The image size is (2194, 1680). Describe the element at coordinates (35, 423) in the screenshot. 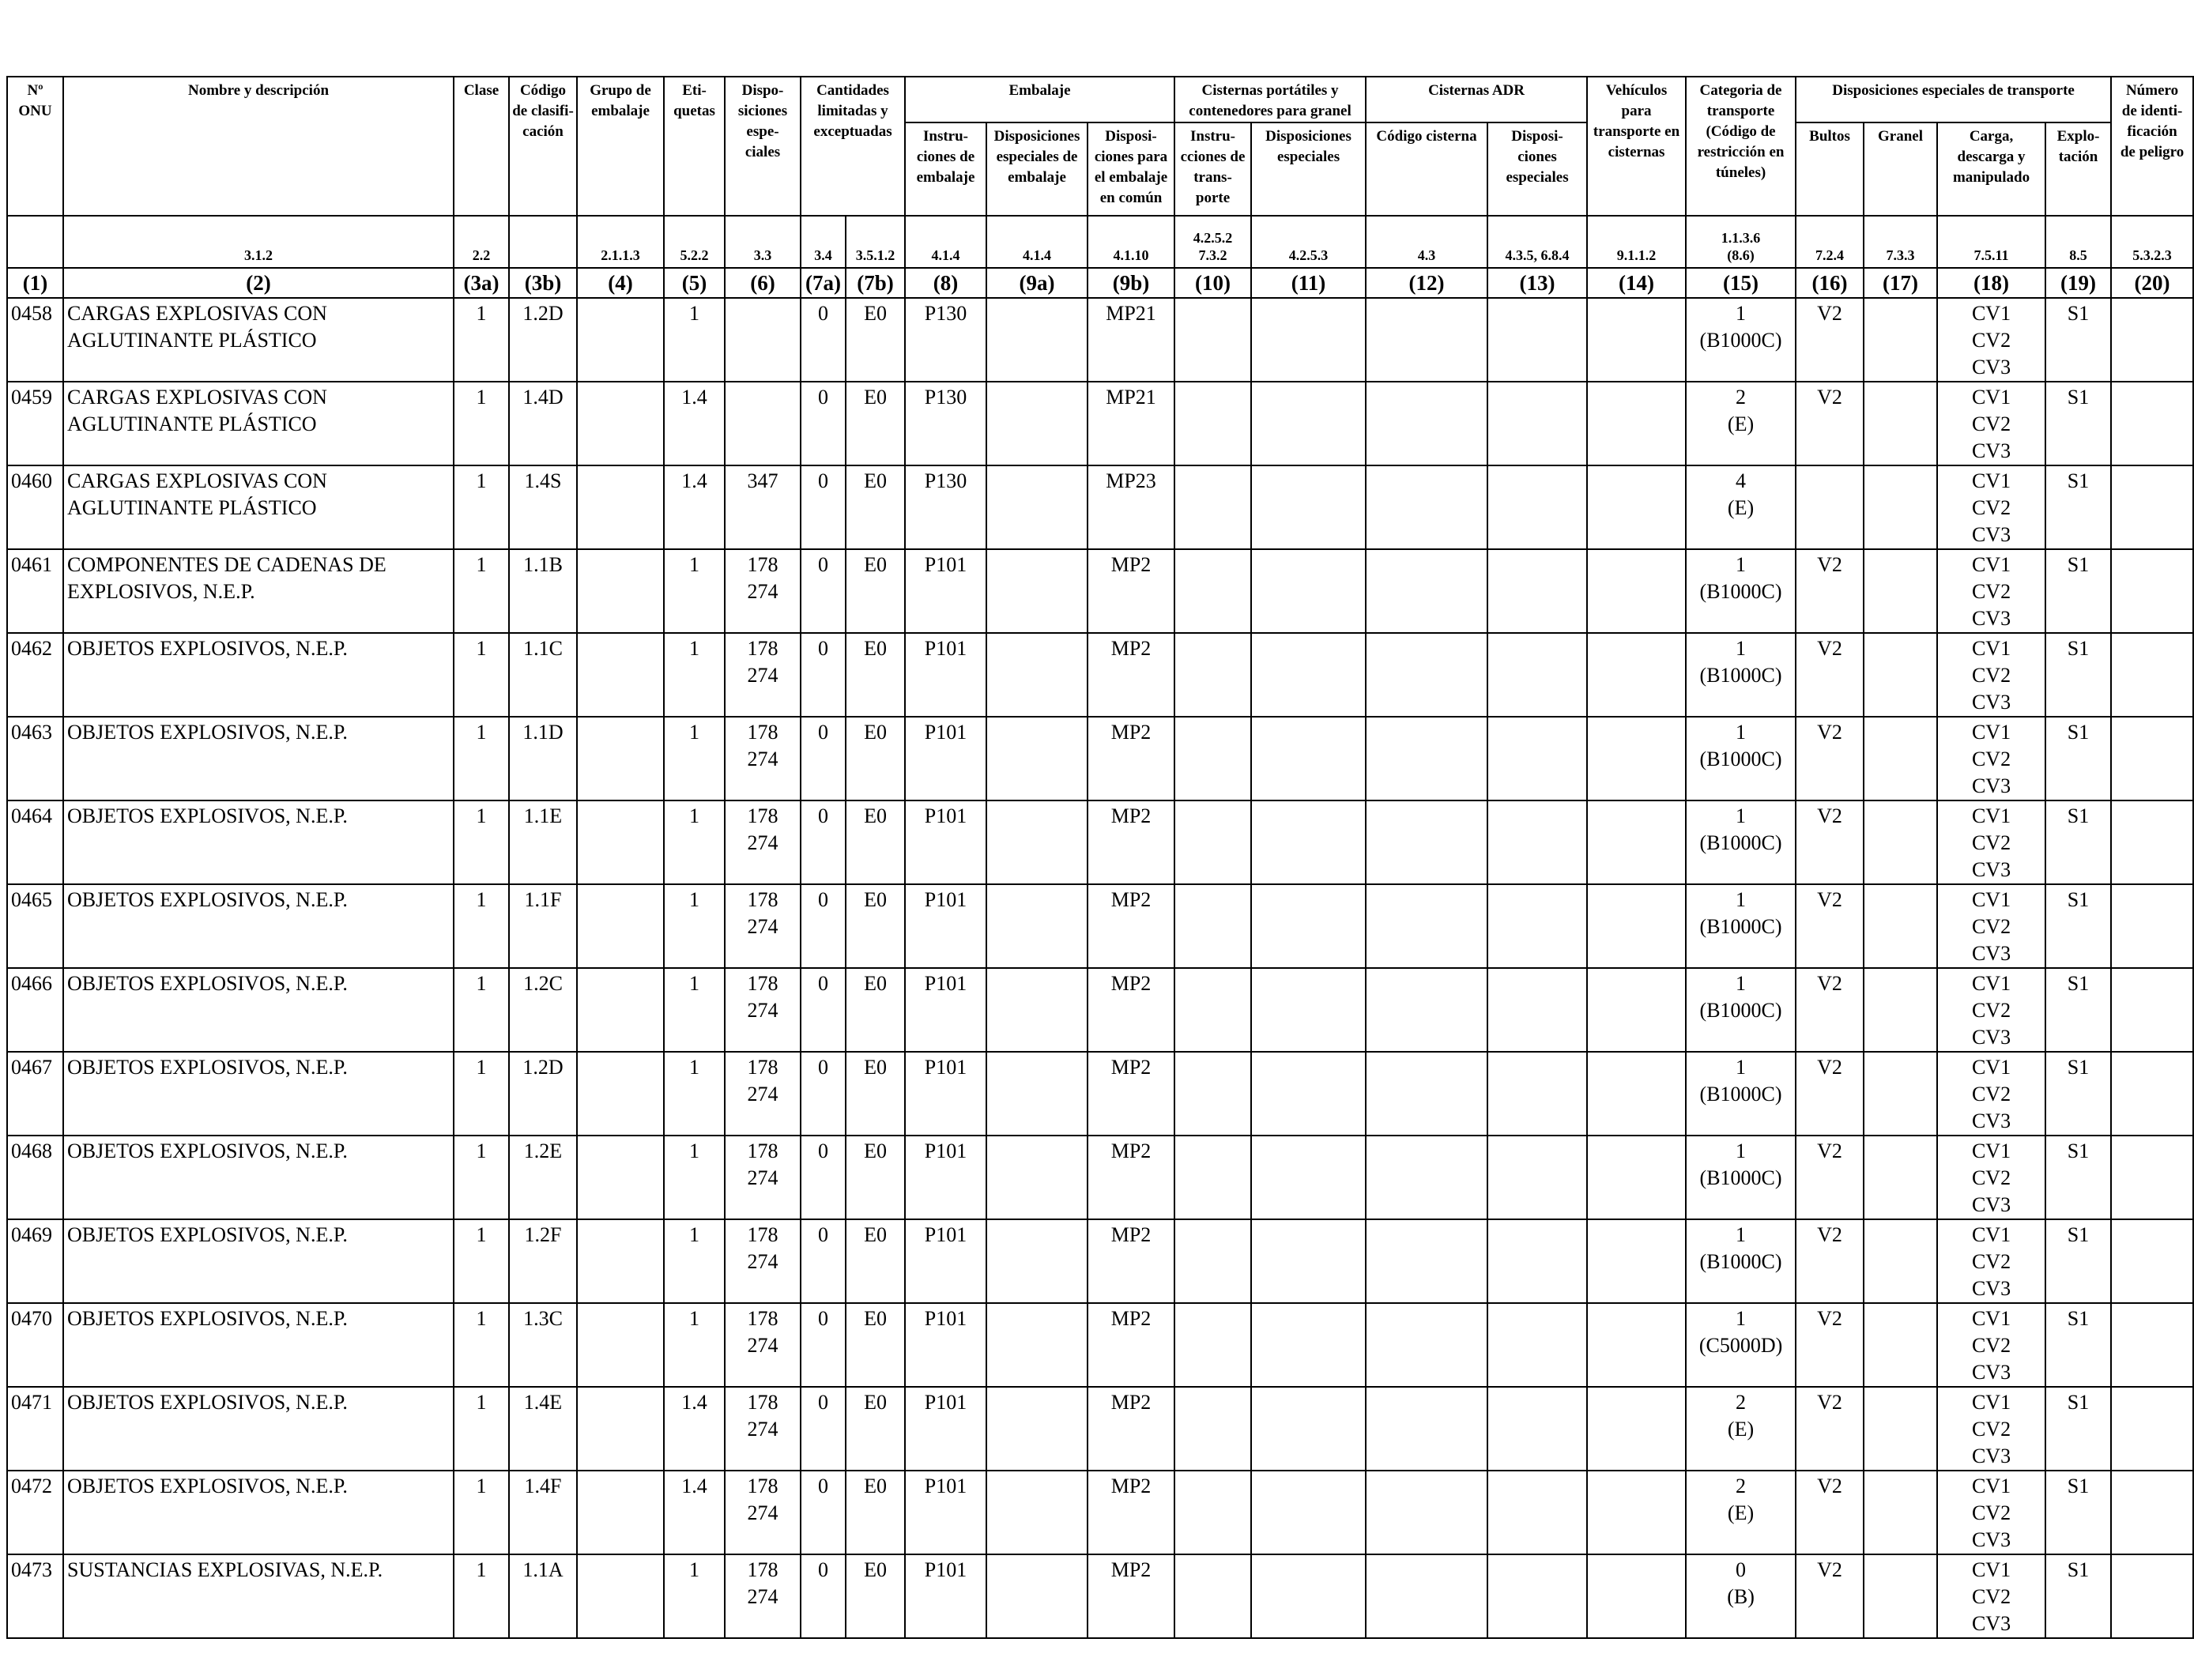

I see `onu-number-cell: 0459` at that location.